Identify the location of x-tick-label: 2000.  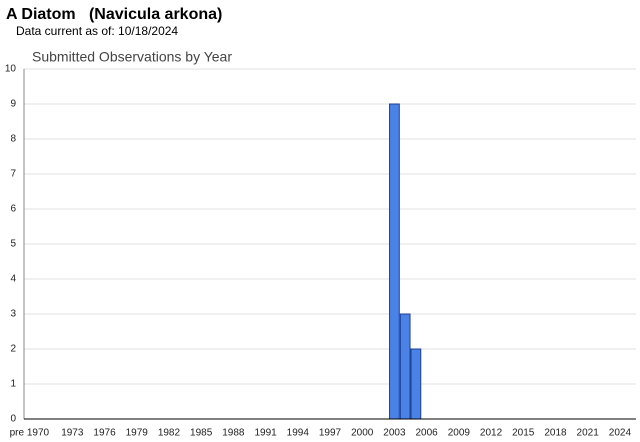
(362, 433).